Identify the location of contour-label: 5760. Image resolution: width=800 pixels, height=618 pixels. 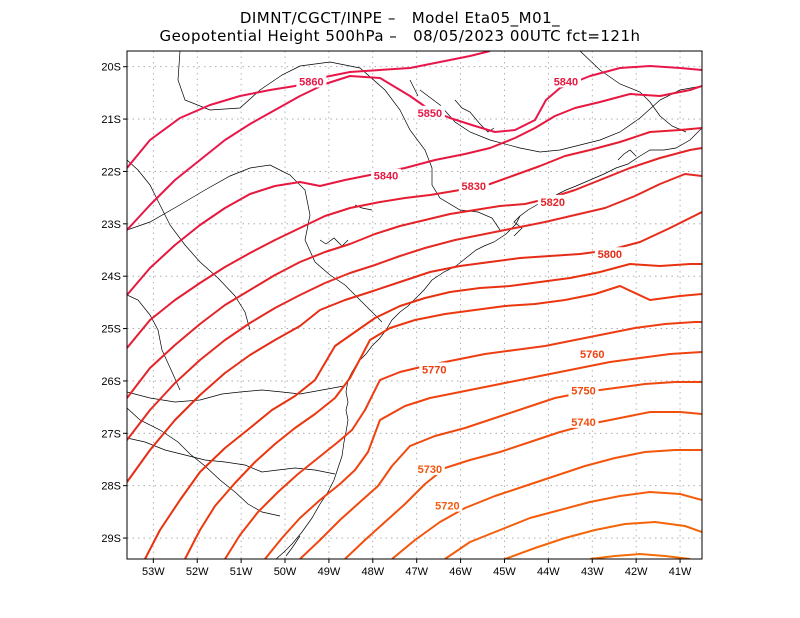
(592, 355).